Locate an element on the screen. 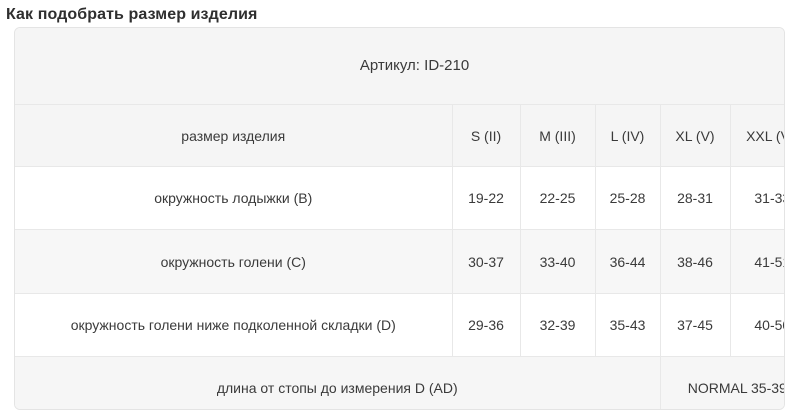 The width and height of the screenshot is (799, 416). cell-below-knee-s: 29-36 is located at coordinates (486, 325).